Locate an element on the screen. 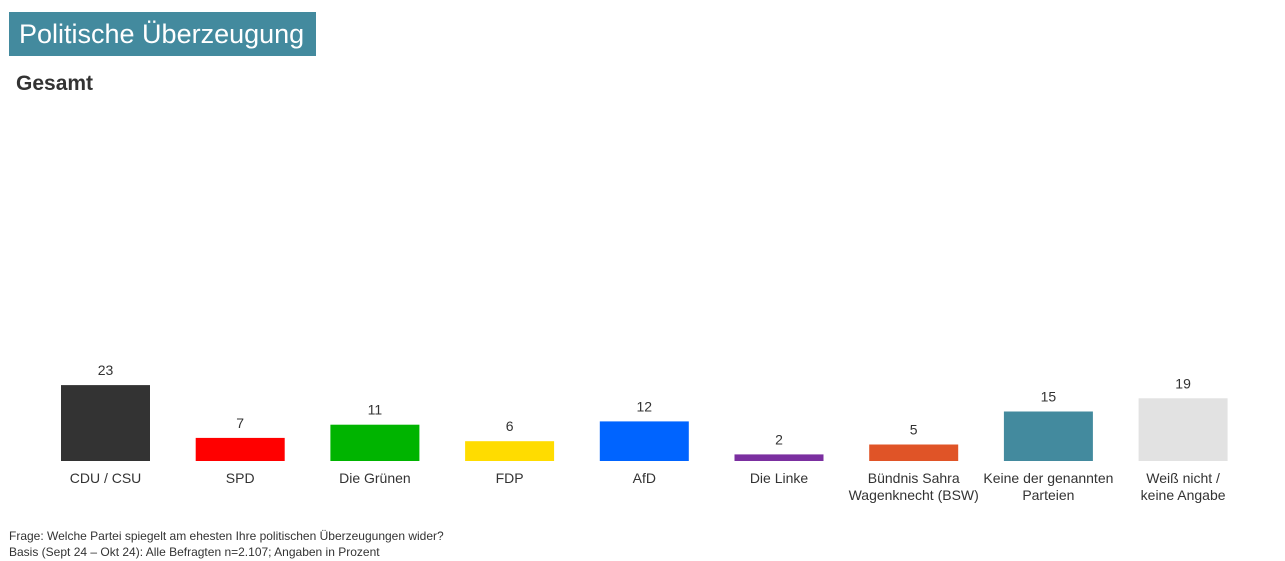  value-label-6: 5 is located at coordinates (914, 430).